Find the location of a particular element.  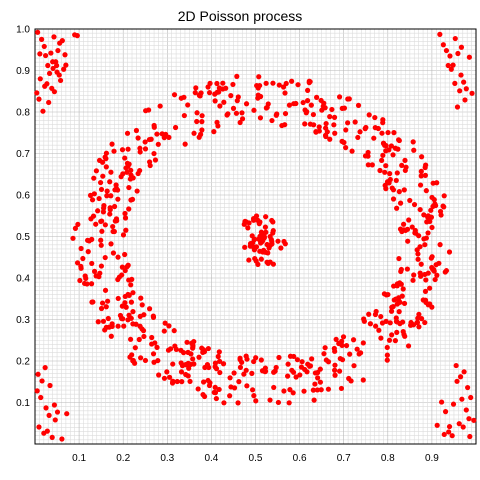

x-tick-label: 0.7 is located at coordinates (344, 458).